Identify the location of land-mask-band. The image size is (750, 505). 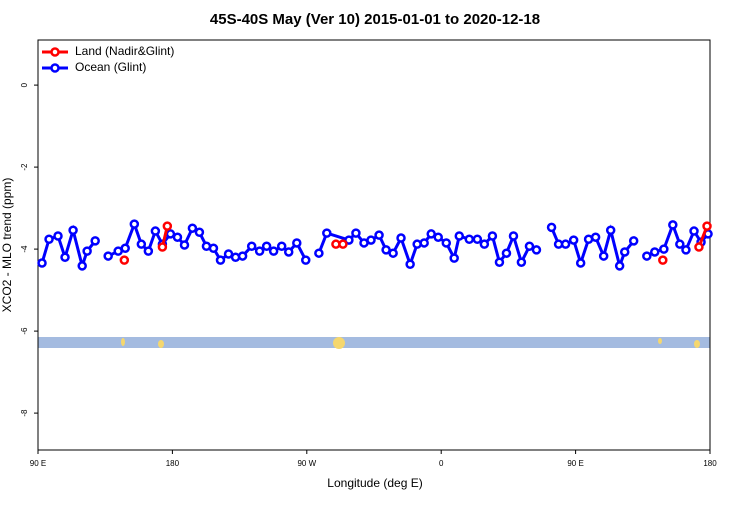
(374, 343).